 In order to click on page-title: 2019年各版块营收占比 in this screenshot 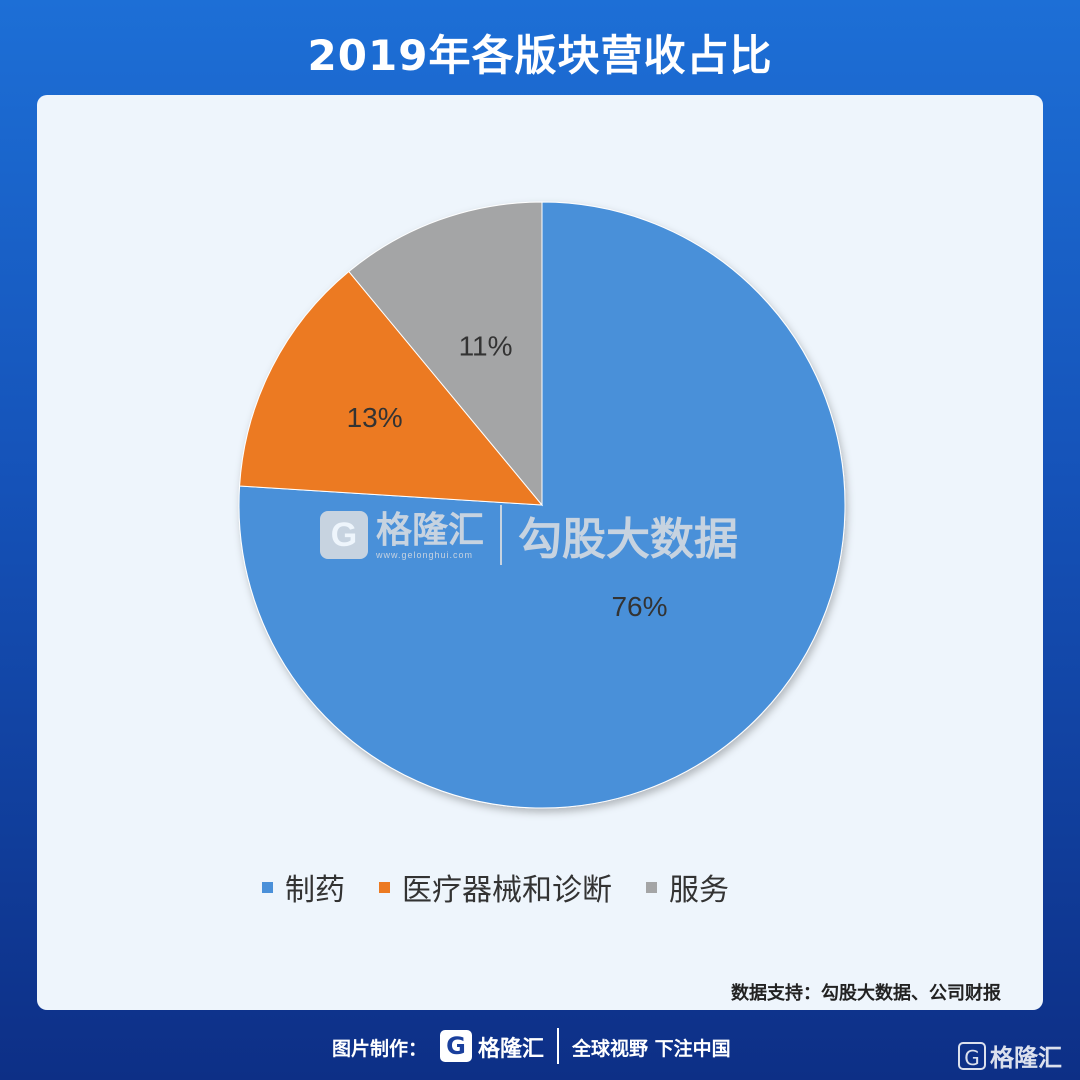, I will do `click(540, 55)`.